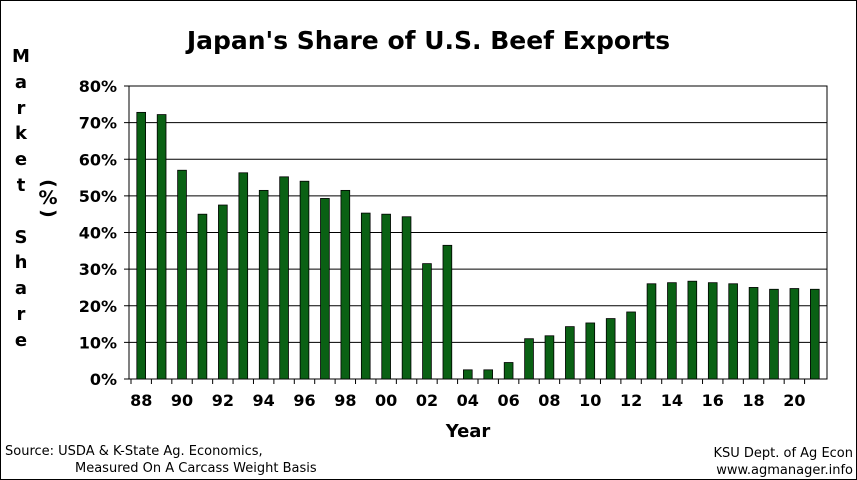  What do you see at coordinates (196, 468) in the screenshot?
I see `source-line-2: Measured On A Carcass Weight Basis` at bounding box center [196, 468].